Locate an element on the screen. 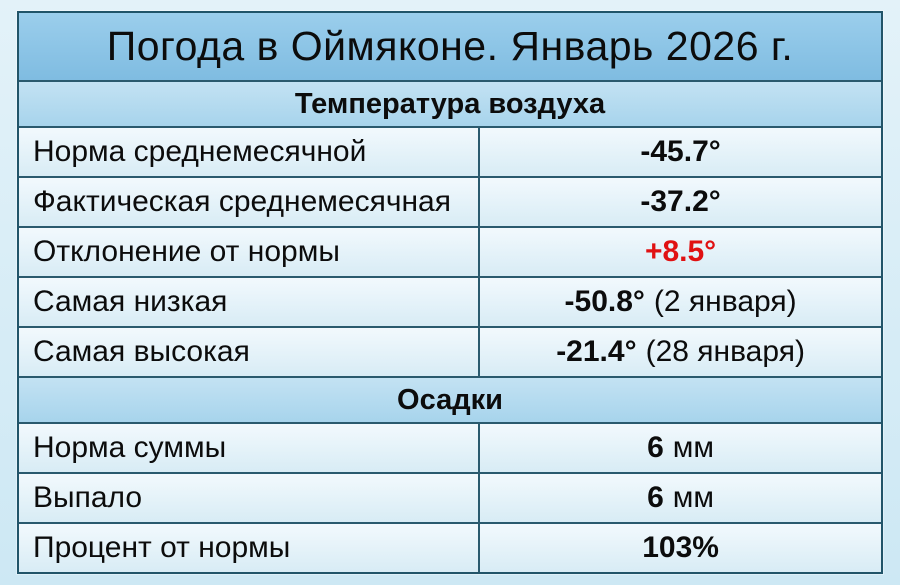  table-row-precip-fallen: Выпало 6 мм is located at coordinates (450, 497).